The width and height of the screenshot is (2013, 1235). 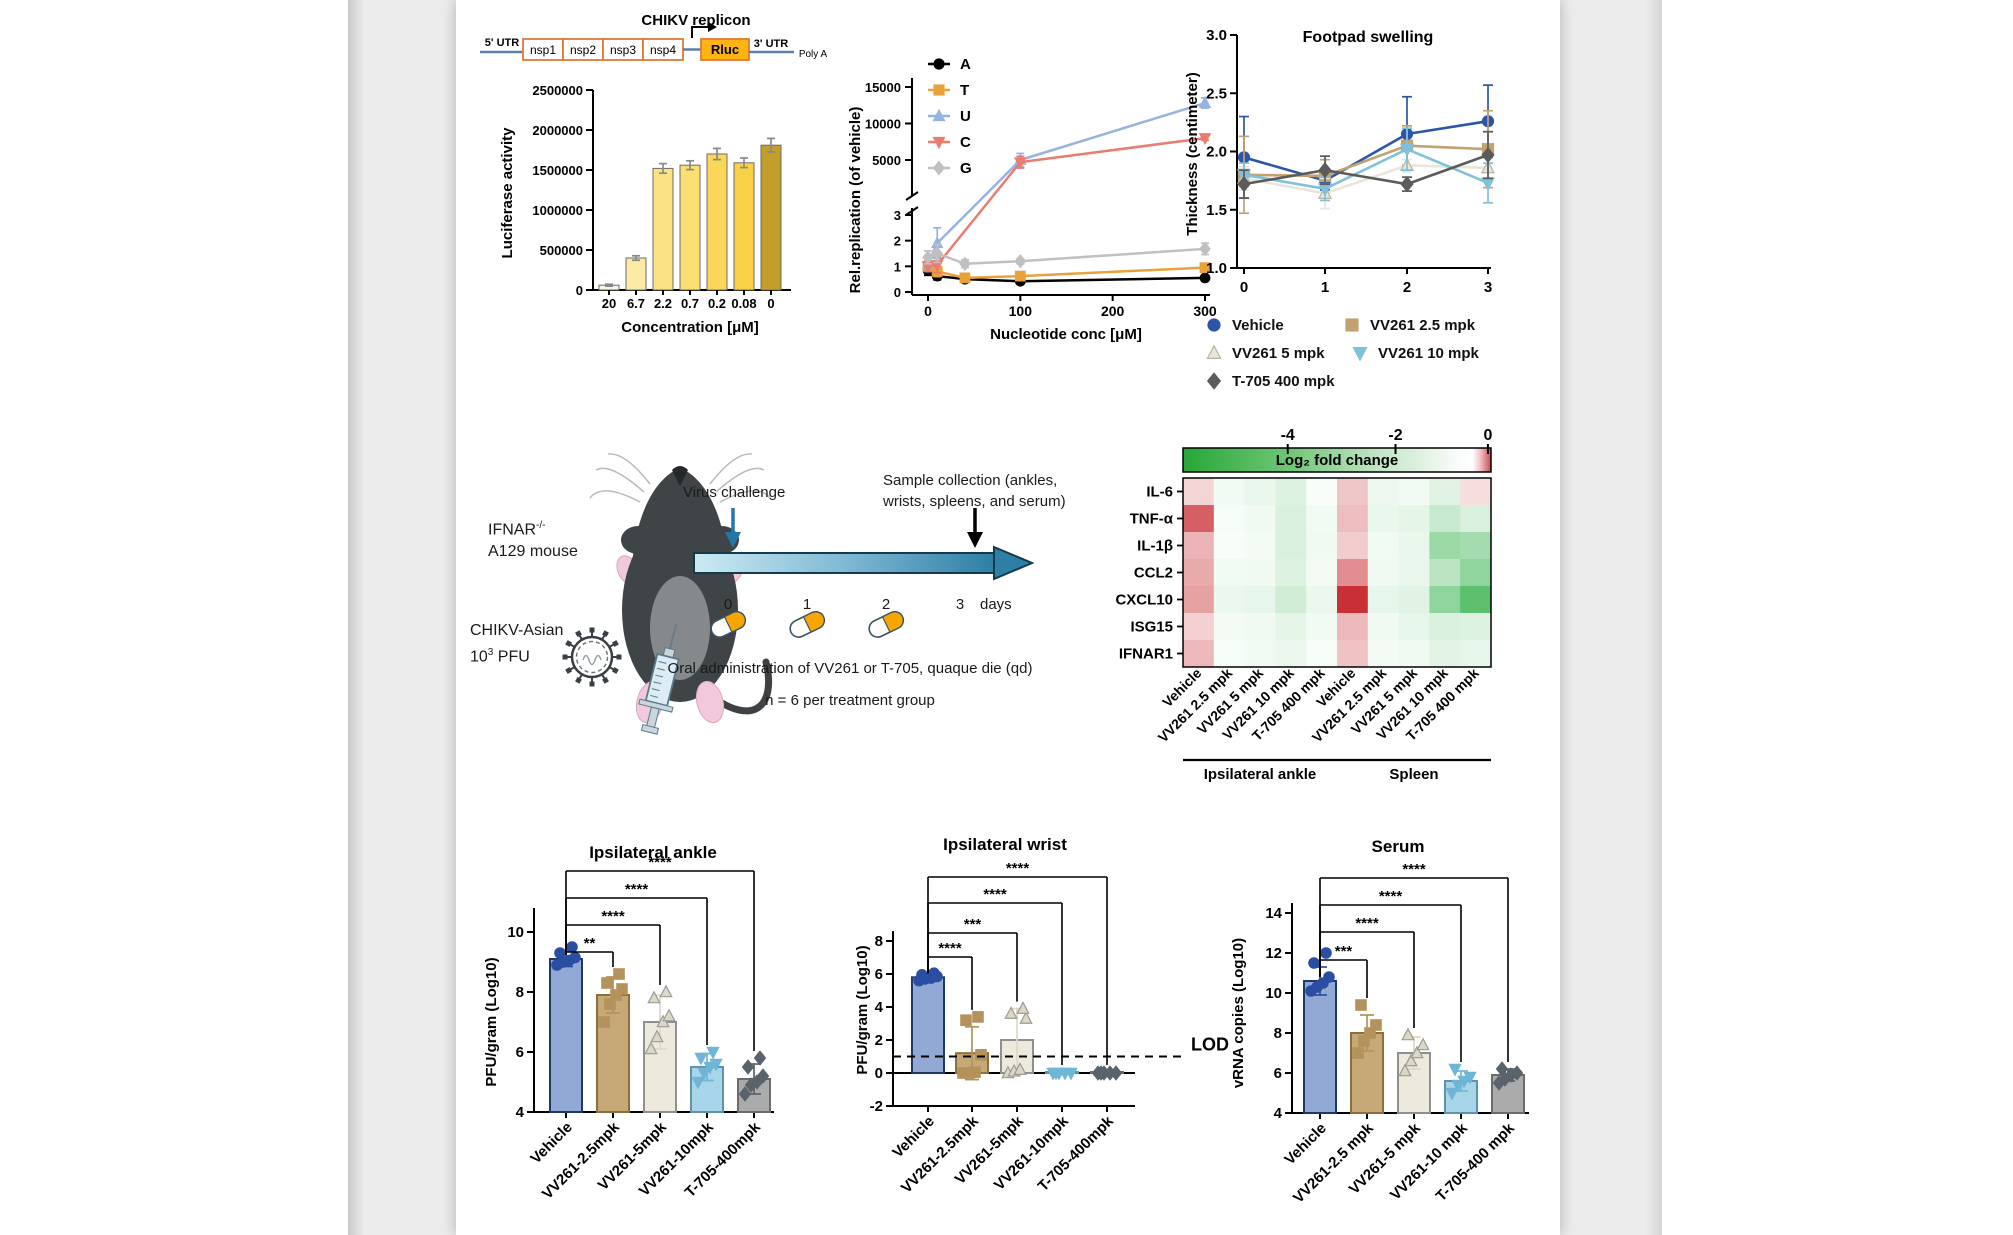 What do you see at coordinates (695, 20) in the screenshot?
I see `panel-title: CHIKV replicon` at bounding box center [695, 20].